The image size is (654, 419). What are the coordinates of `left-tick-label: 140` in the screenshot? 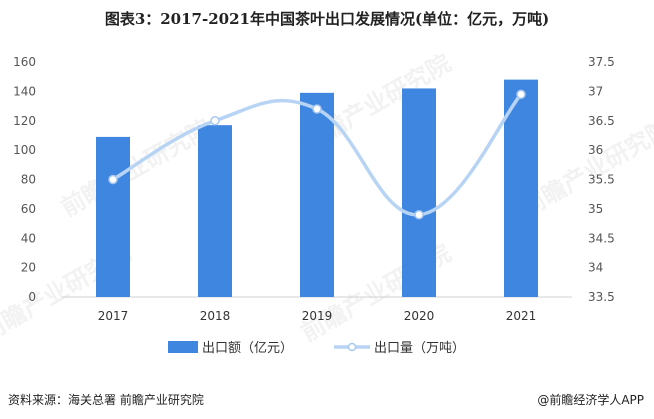 It's located at (24, 91).